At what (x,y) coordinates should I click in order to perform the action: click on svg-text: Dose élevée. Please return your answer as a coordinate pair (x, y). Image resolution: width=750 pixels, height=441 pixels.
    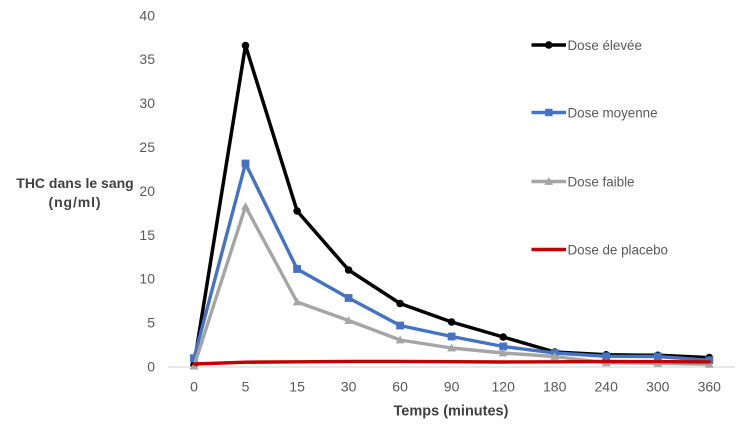
    Looking at the image, I should click on (605, 45).